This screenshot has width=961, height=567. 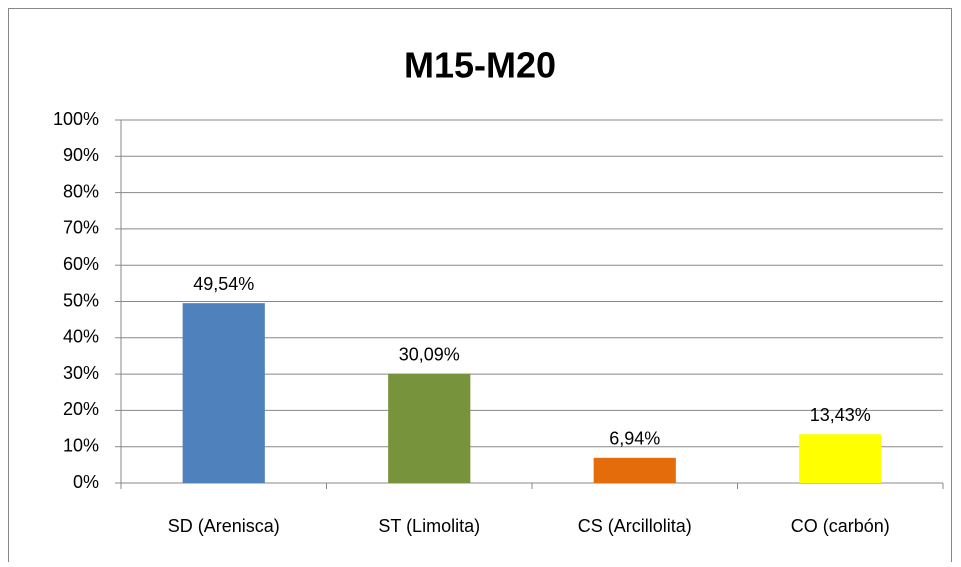 What do you see at coordinates (81, 228) in the screenshot?
I see `y-tick-label: 70%` at bounding box center [81, 228].